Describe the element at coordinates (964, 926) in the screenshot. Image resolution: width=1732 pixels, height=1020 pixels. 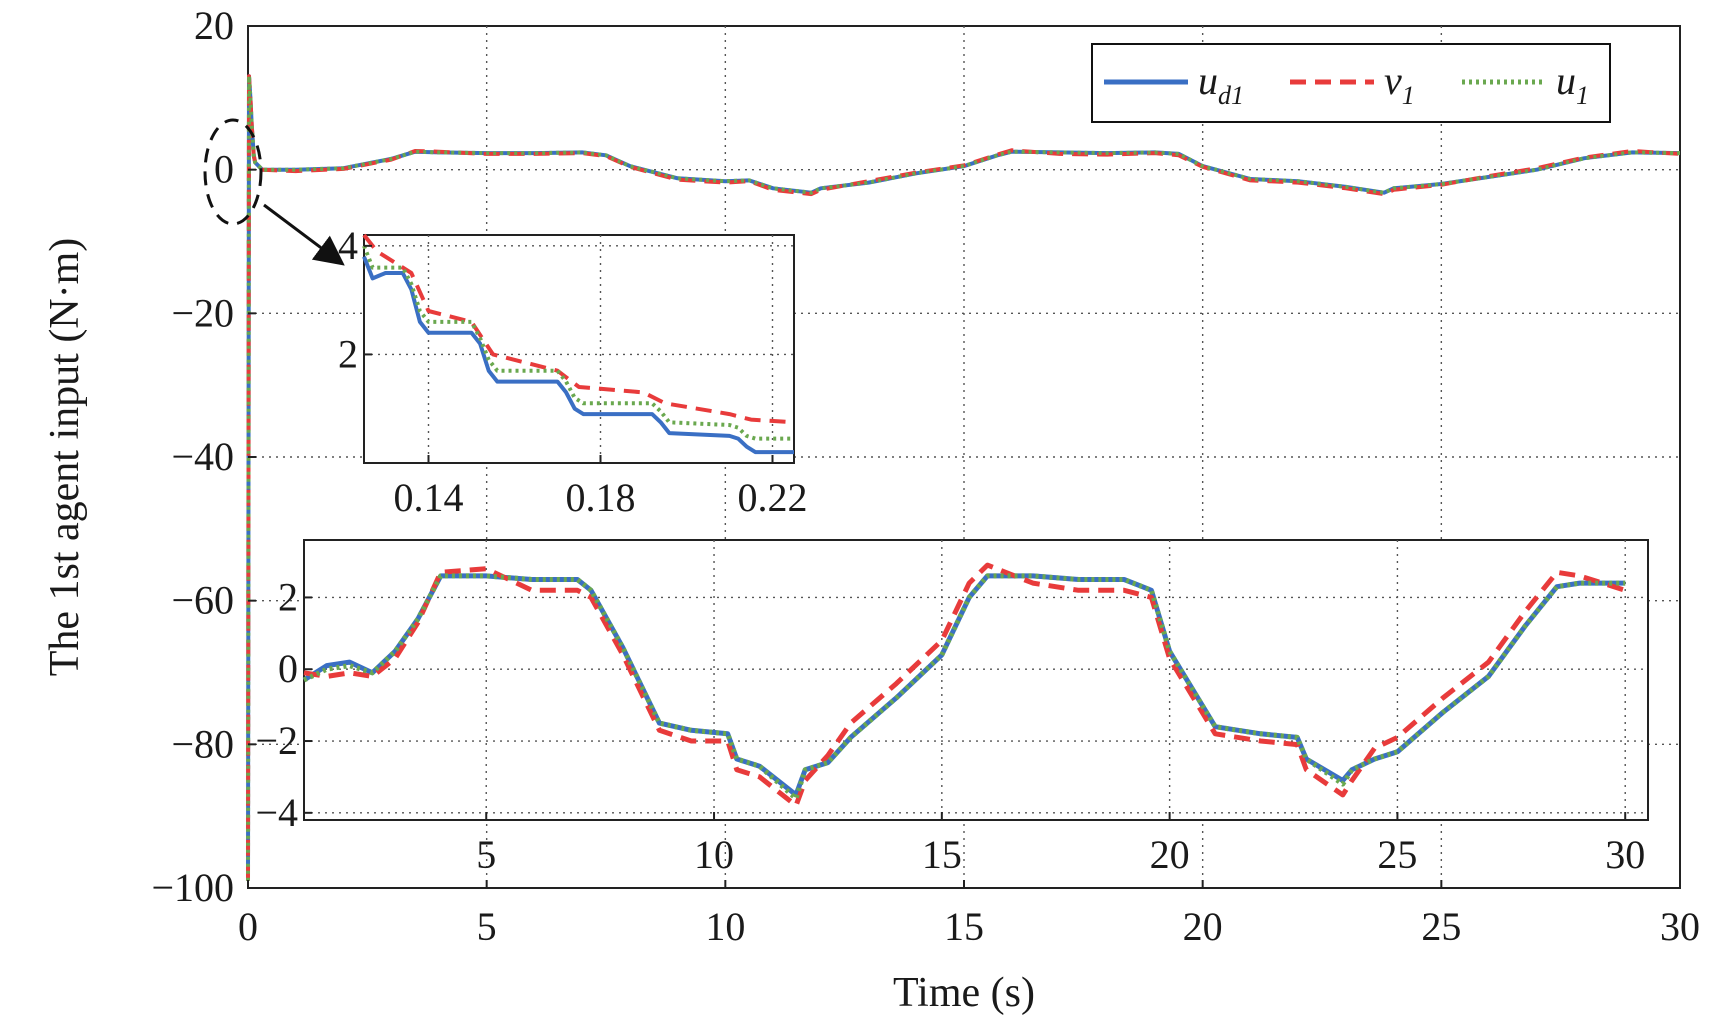
I see `main-x-tick-label-3: 15` at that location.